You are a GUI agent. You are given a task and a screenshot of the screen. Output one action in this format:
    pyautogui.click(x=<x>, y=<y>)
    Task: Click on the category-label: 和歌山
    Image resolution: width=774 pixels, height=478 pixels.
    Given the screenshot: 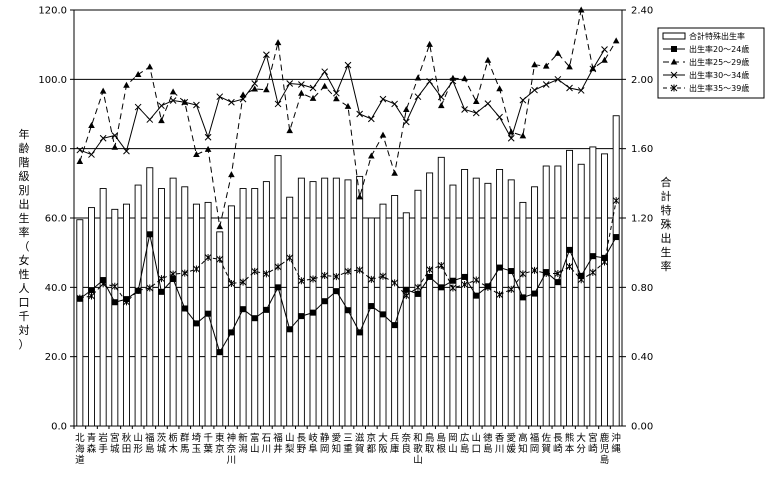 What is the action you would take?
    pyautogui.click(x=418, y=449)
    